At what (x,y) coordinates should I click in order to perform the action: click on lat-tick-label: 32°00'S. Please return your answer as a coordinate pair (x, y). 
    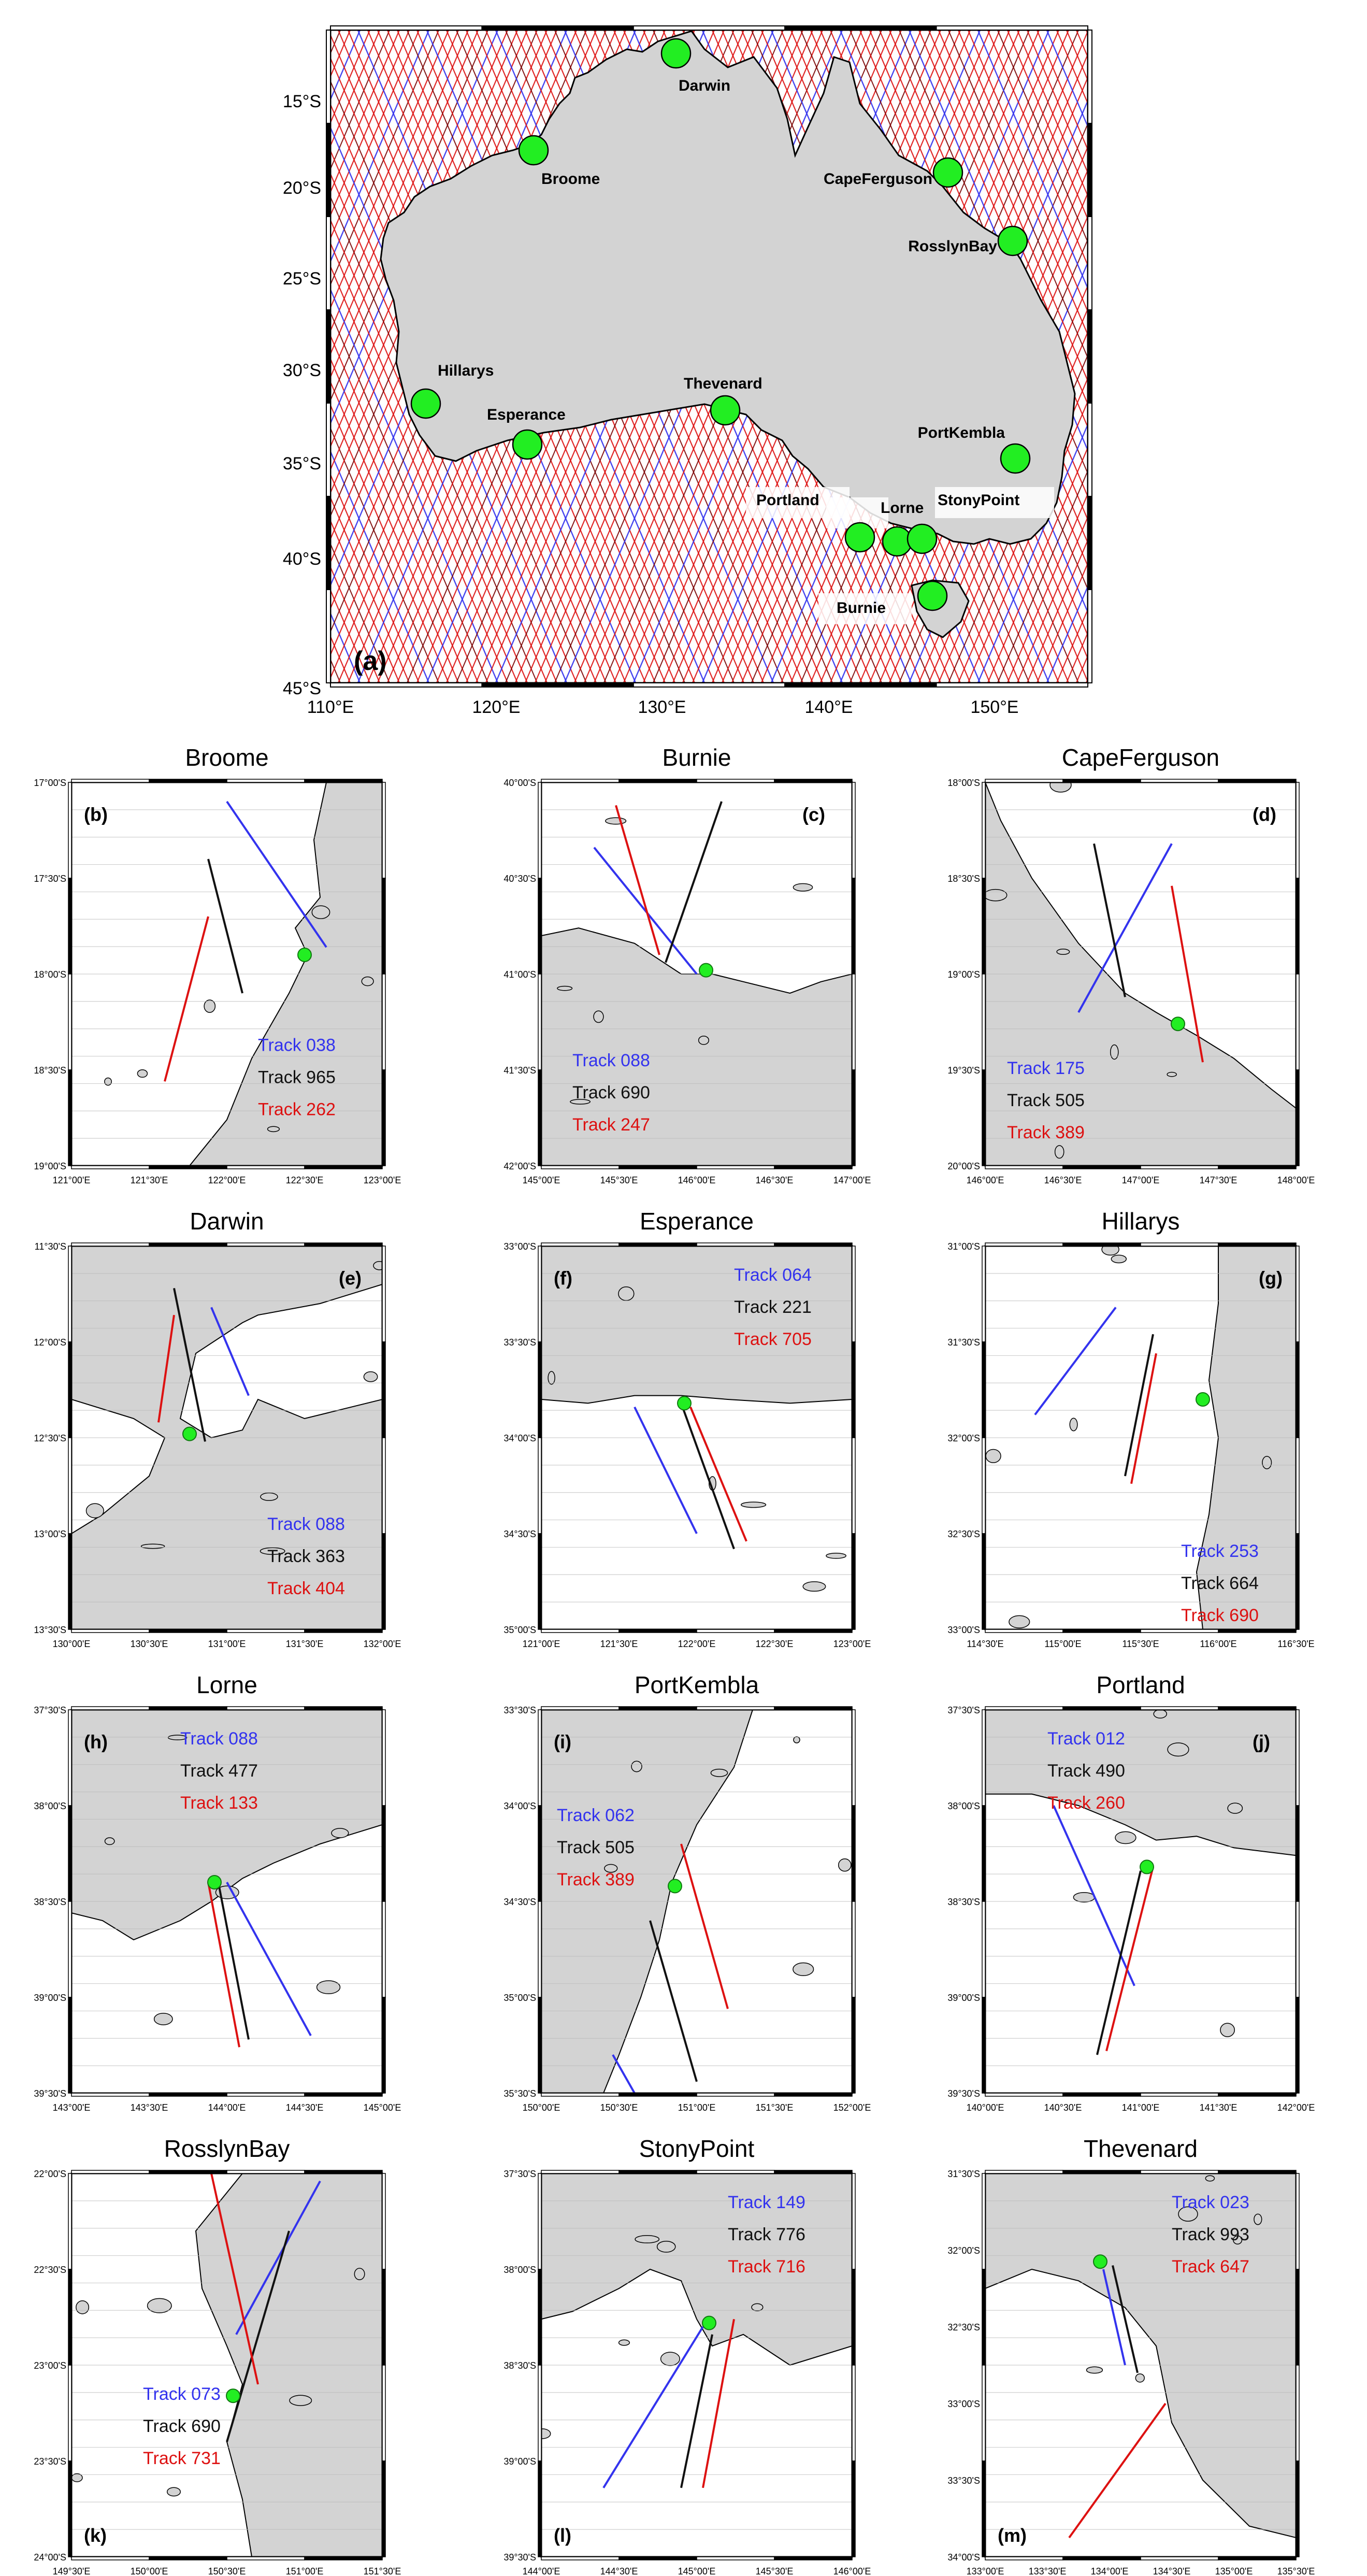
    Looking at the image, I should click on (963, 1438).